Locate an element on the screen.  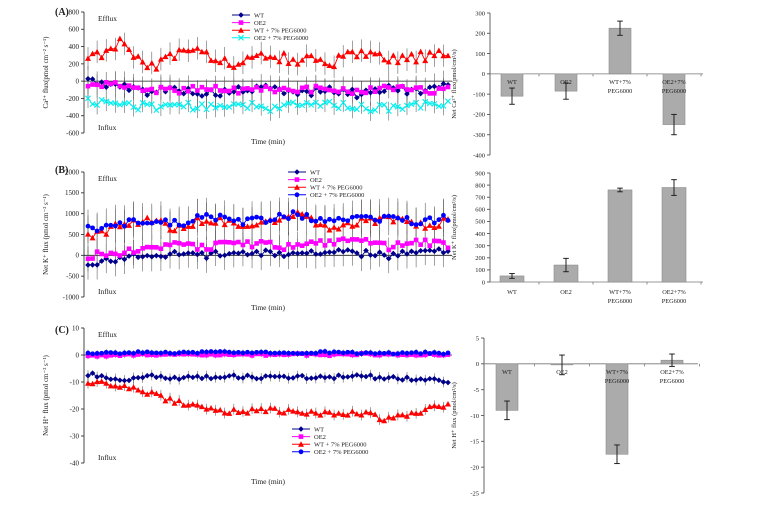
svg-text: -600 is located at coordinates (72, 133).